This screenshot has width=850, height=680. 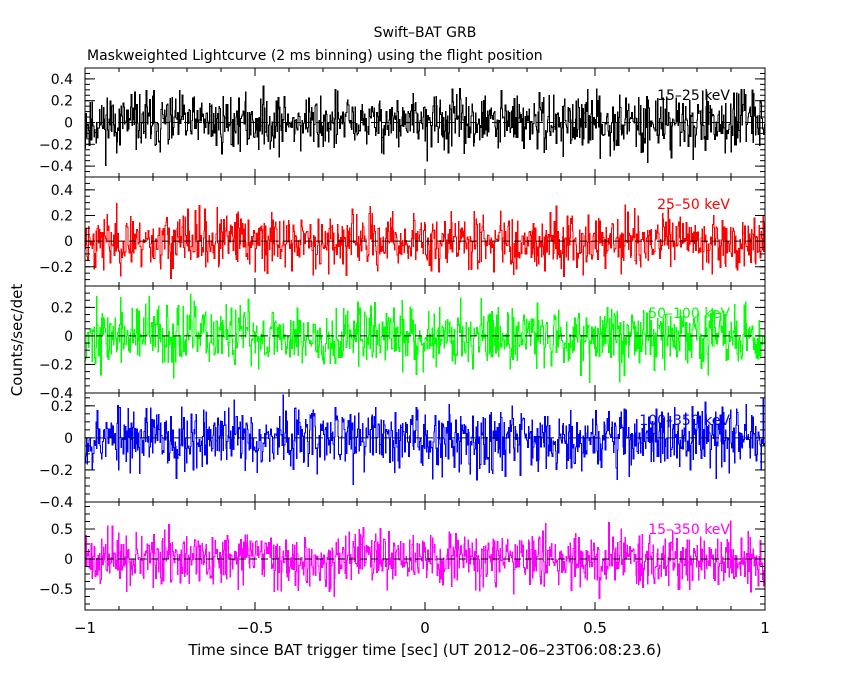 I want to click on y-tick-label: −0.5, so click(x=56, y=590).